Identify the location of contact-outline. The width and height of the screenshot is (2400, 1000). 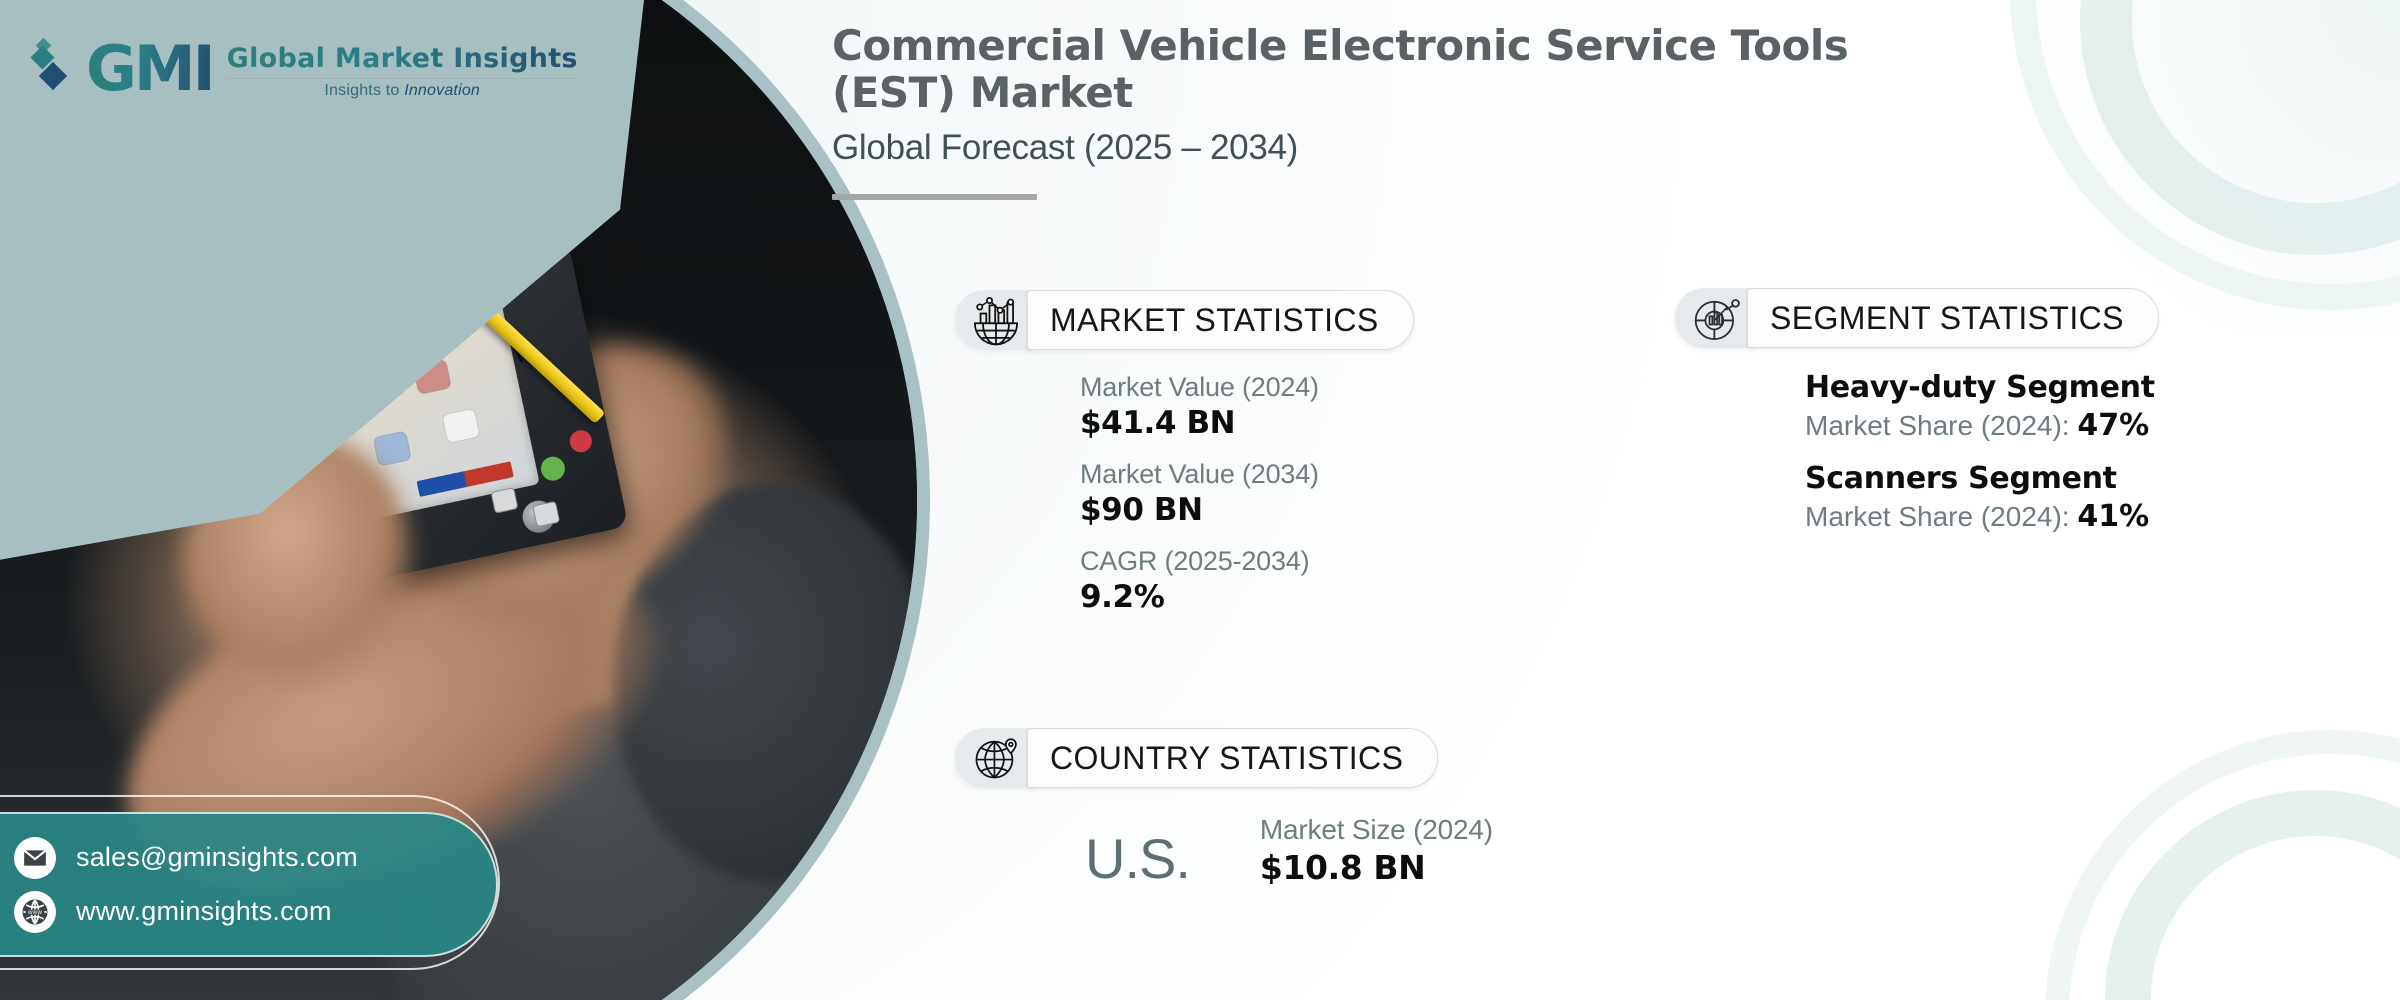
(250, 882).